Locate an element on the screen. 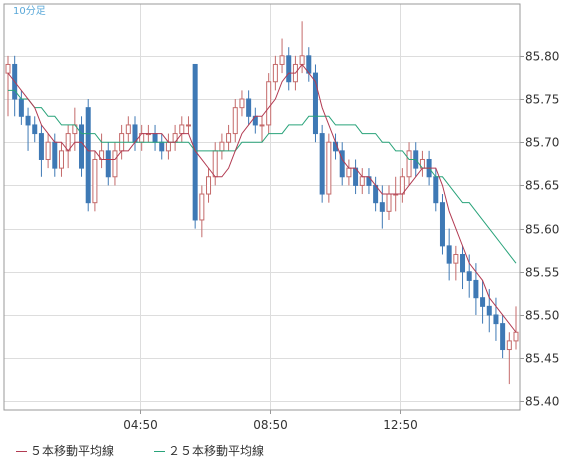 This screenshot has width=574, height=462. y-tick-label: 85.60 is located at coordinates (542, 230).